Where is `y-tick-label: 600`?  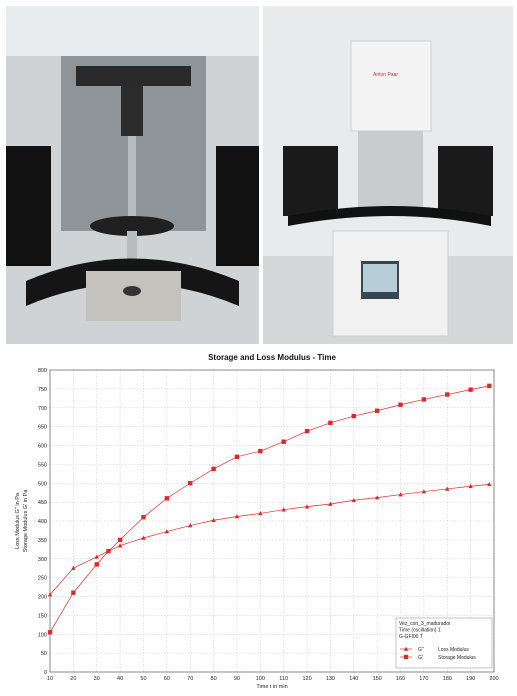
y-tick-label: 600 is located at coordinates (42, 447).